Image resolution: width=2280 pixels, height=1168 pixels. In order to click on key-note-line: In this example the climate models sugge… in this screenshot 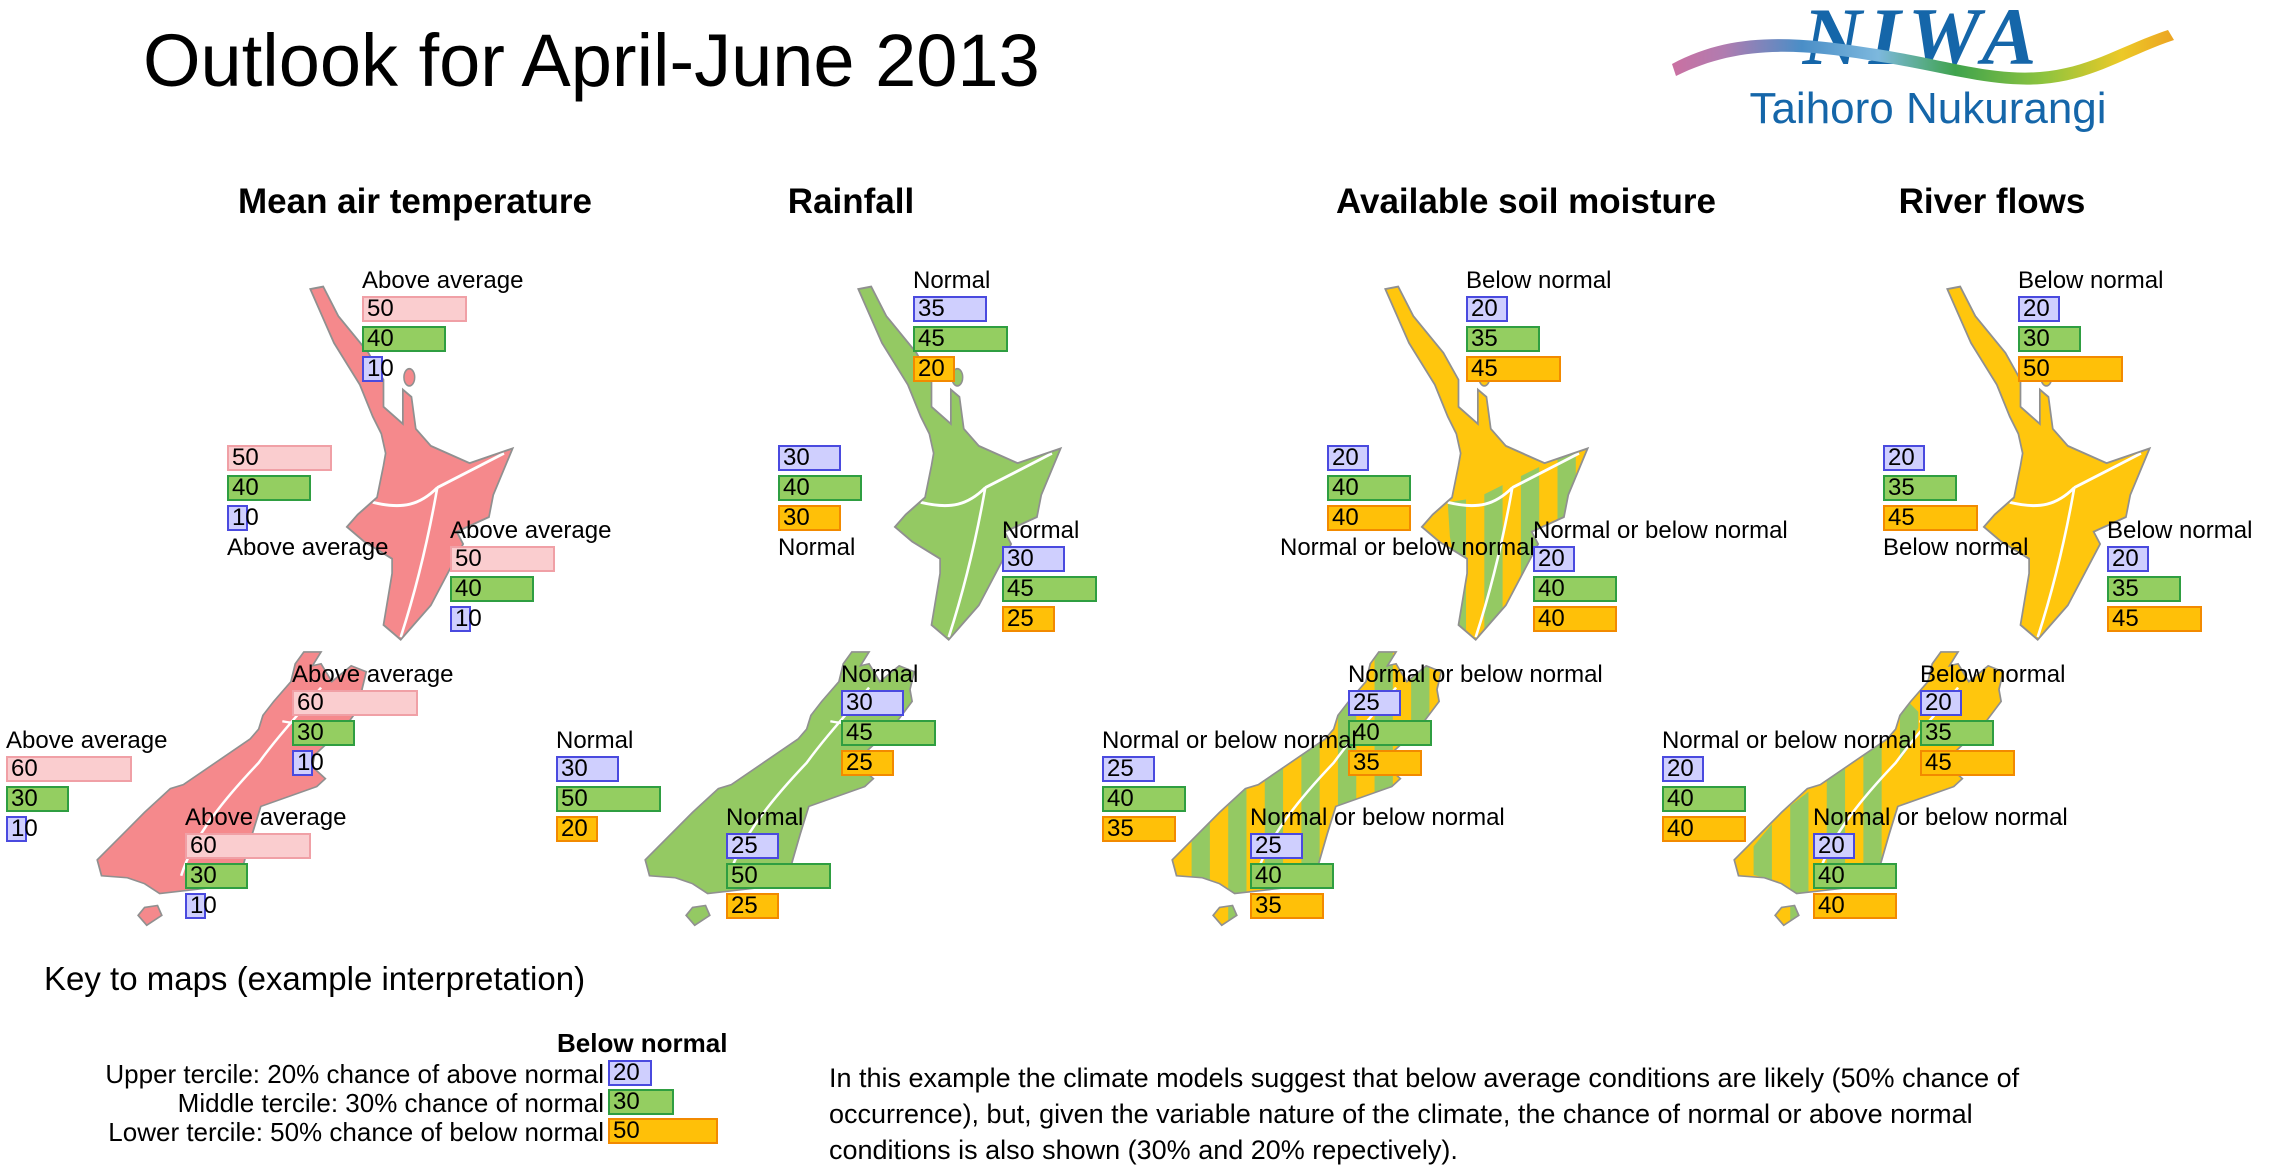, I will do `click(1424, 1078)`.